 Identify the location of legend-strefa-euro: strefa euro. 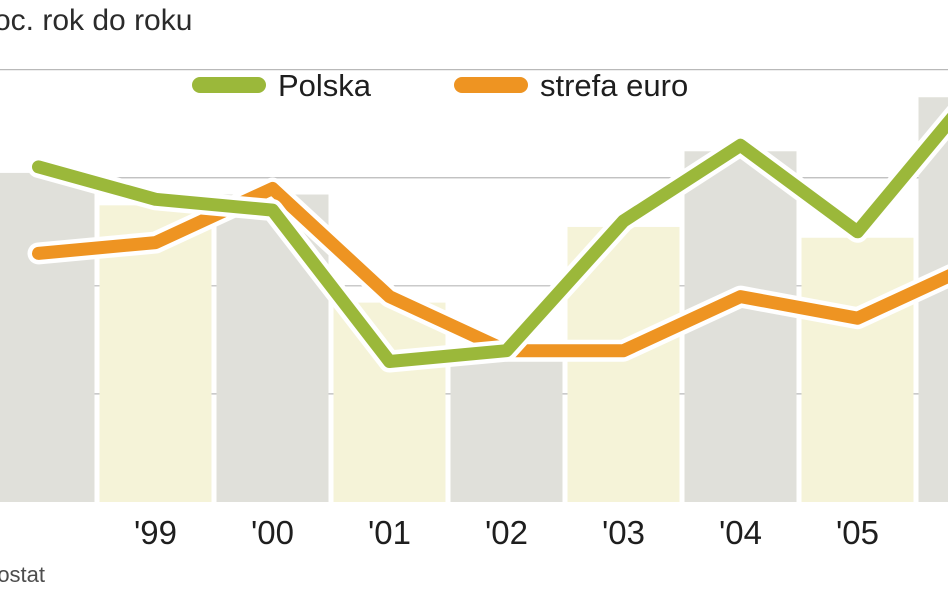
(614, 85).